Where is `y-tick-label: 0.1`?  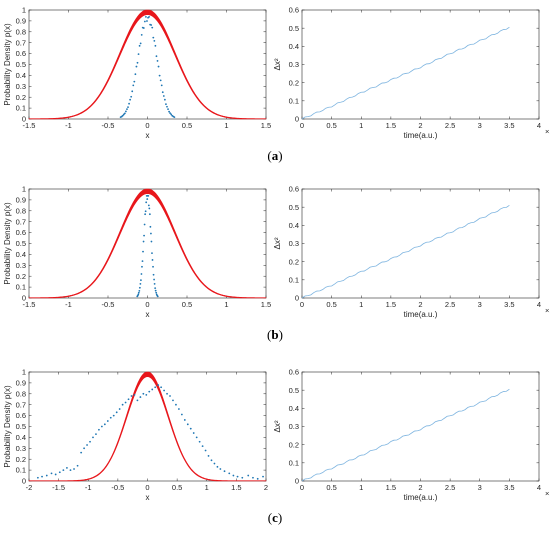
y-tick-label: 0.1 is located at coordinates (294, 279).